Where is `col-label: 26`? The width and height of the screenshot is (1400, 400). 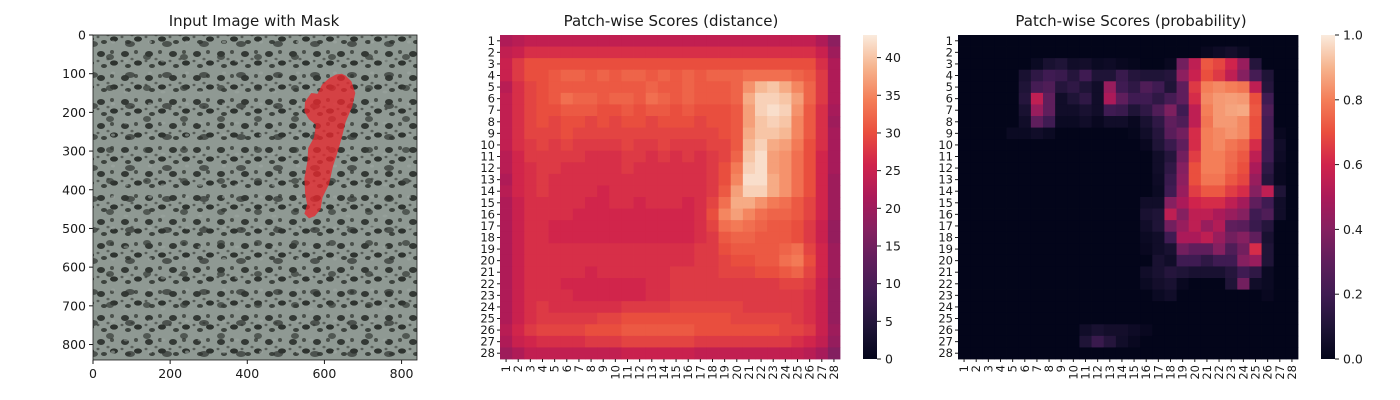
col-label: 26 is located at coordinates (1268, 372).